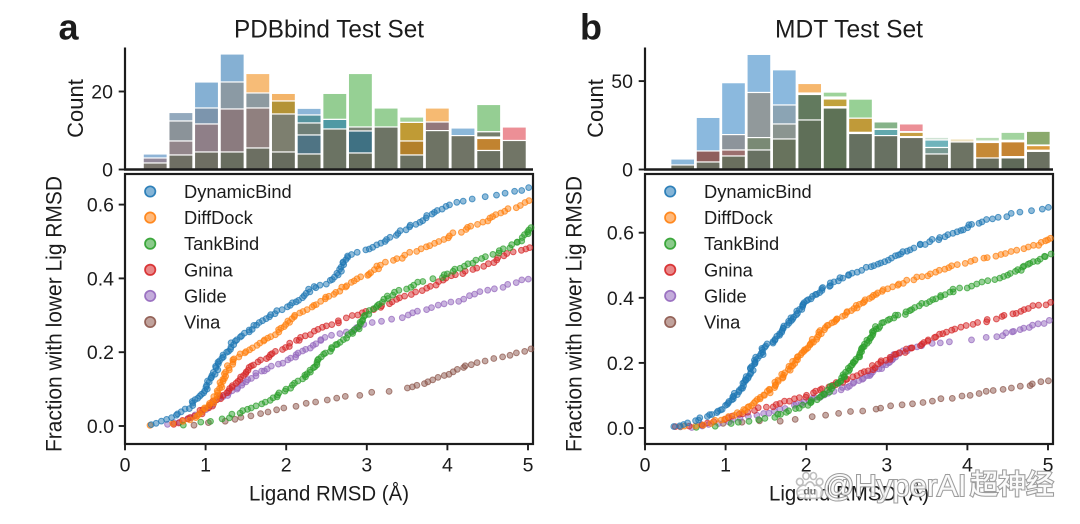 This screenshot has width=1080, height=524. Describe the element at coordinates (591, 27) in the screenshot. I see `svg-text: b` at that location.